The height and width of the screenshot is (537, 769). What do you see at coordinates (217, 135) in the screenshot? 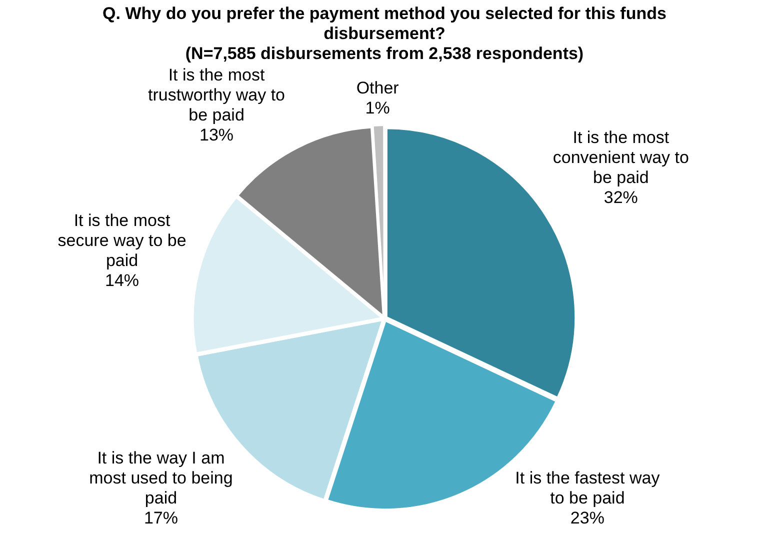
I see `data-label: 13%` at bounding box center [217, 135].